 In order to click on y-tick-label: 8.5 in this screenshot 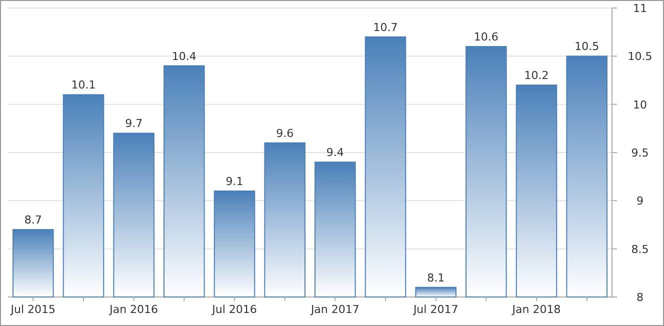, I will do `click(640, 249)`.